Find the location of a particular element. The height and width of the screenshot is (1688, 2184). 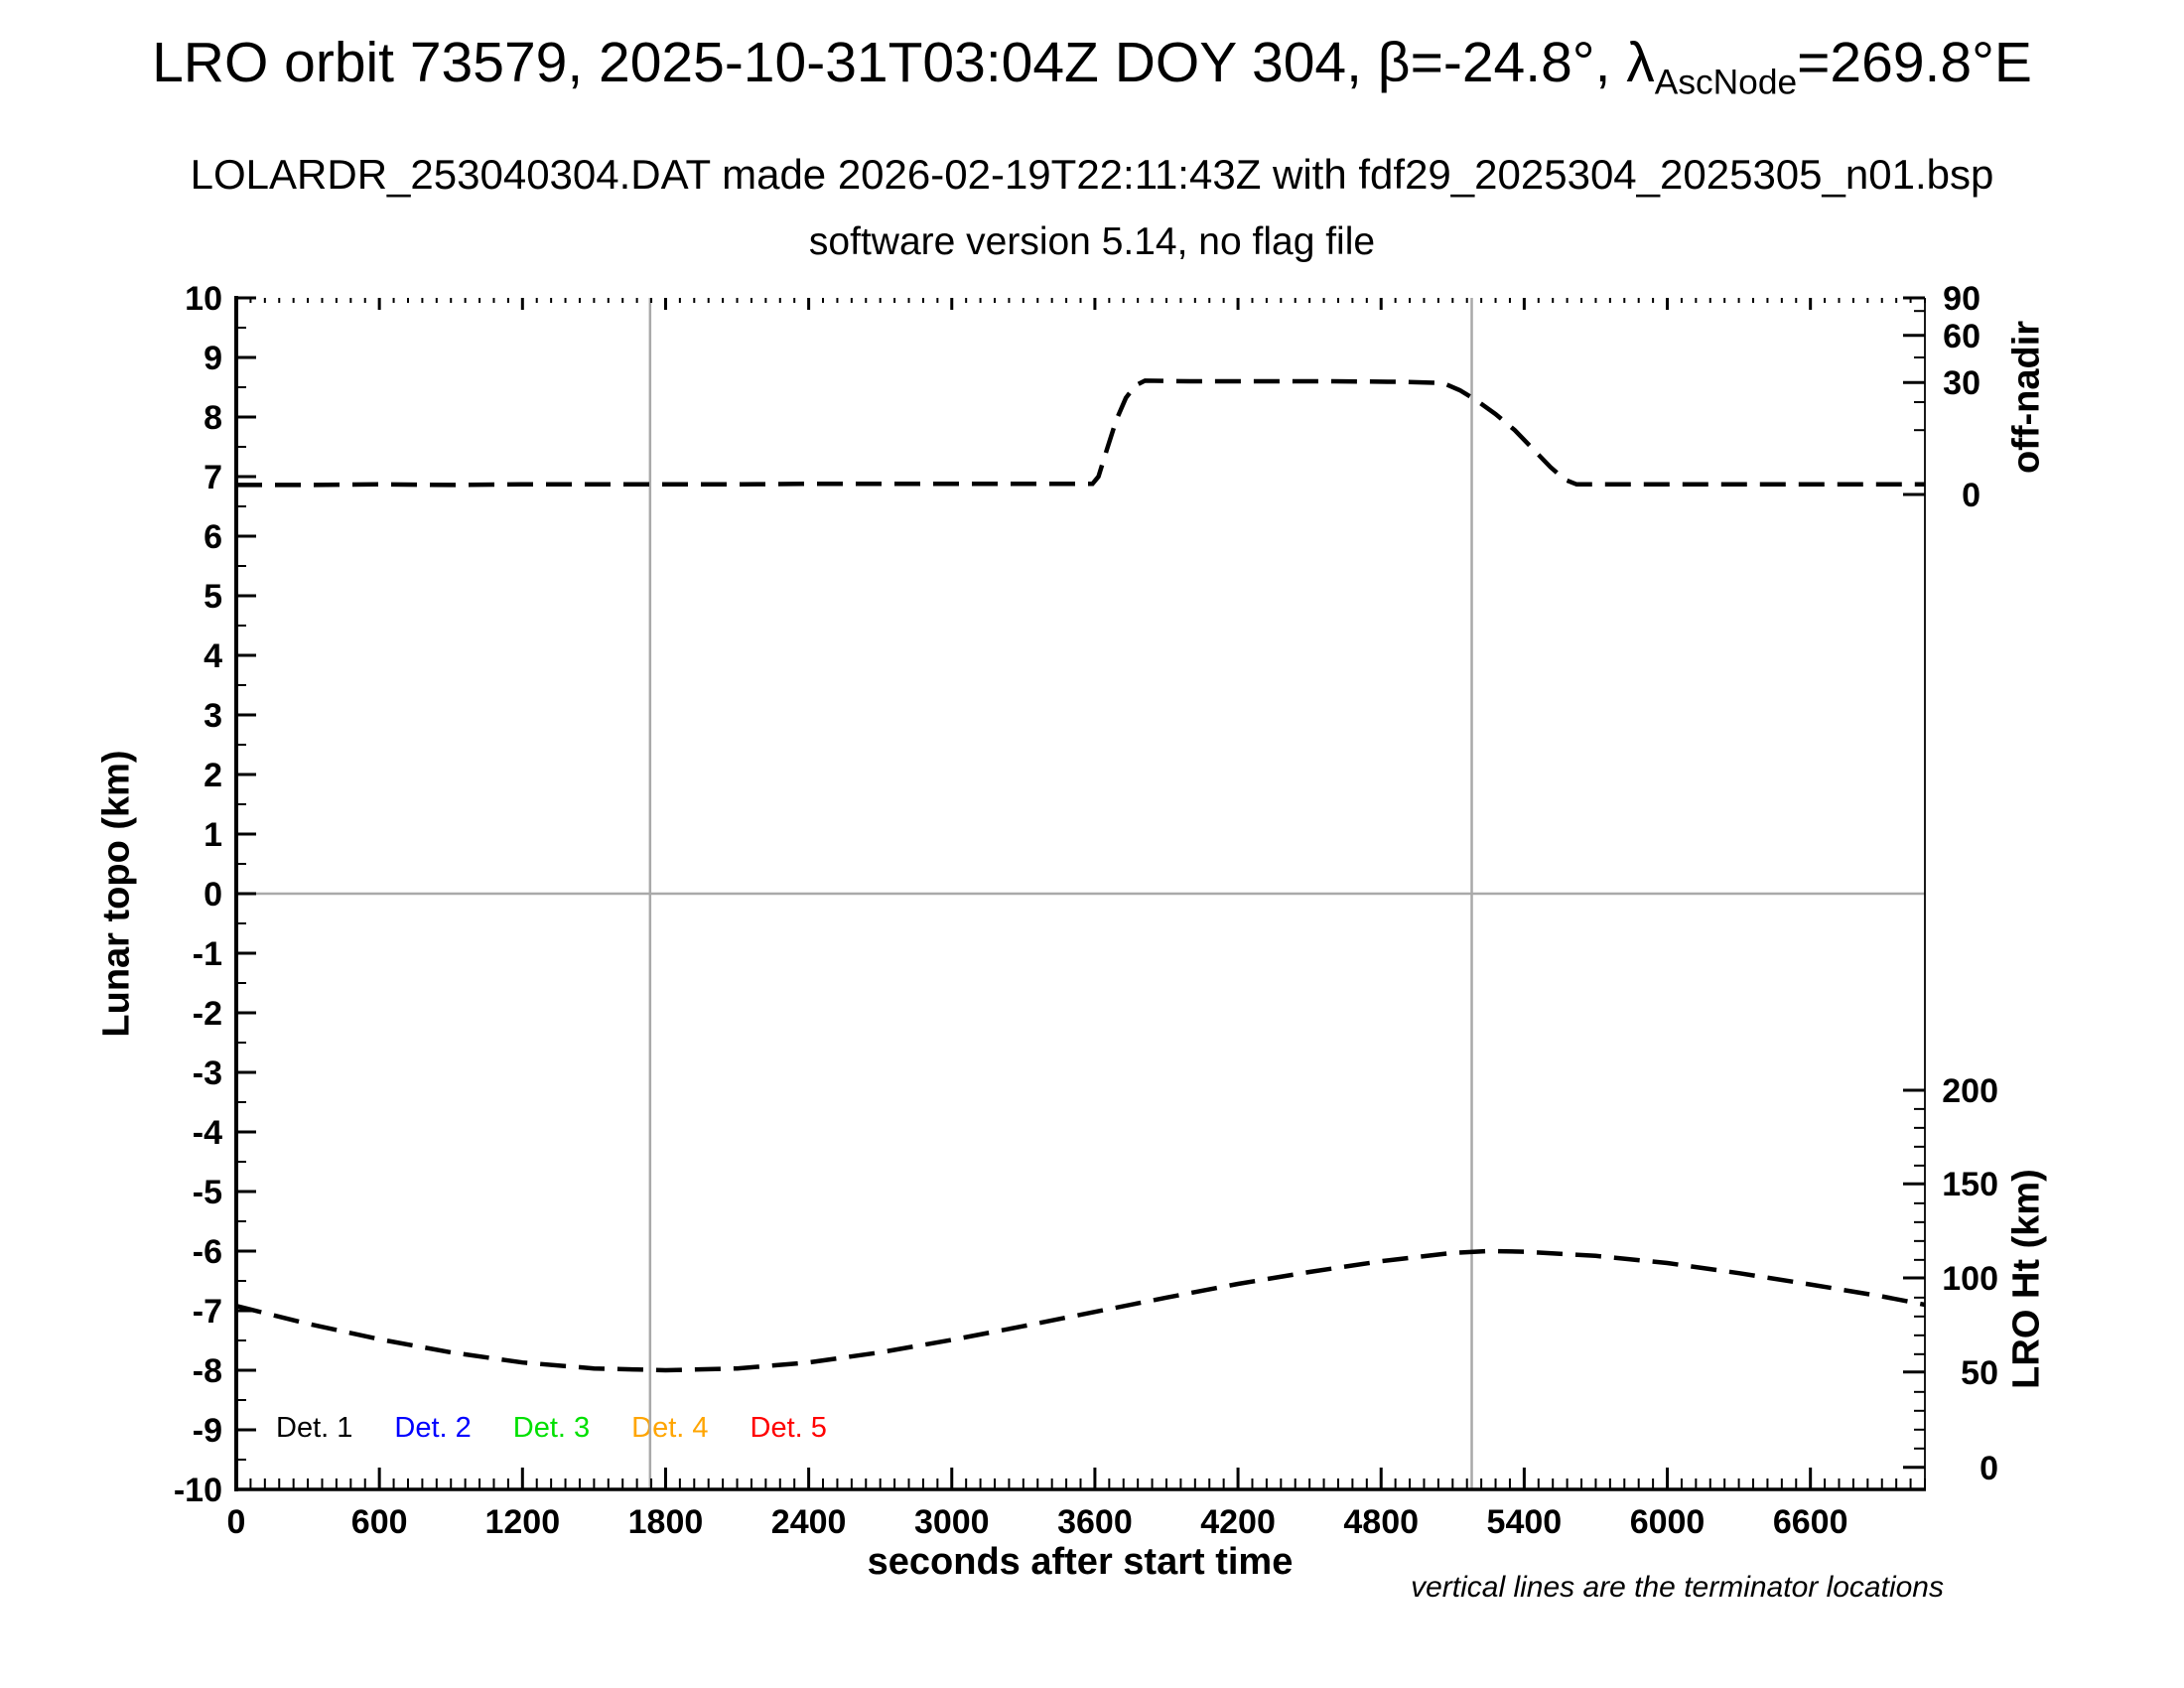

off-nadir-curve is located at coordinates (1080, 433).